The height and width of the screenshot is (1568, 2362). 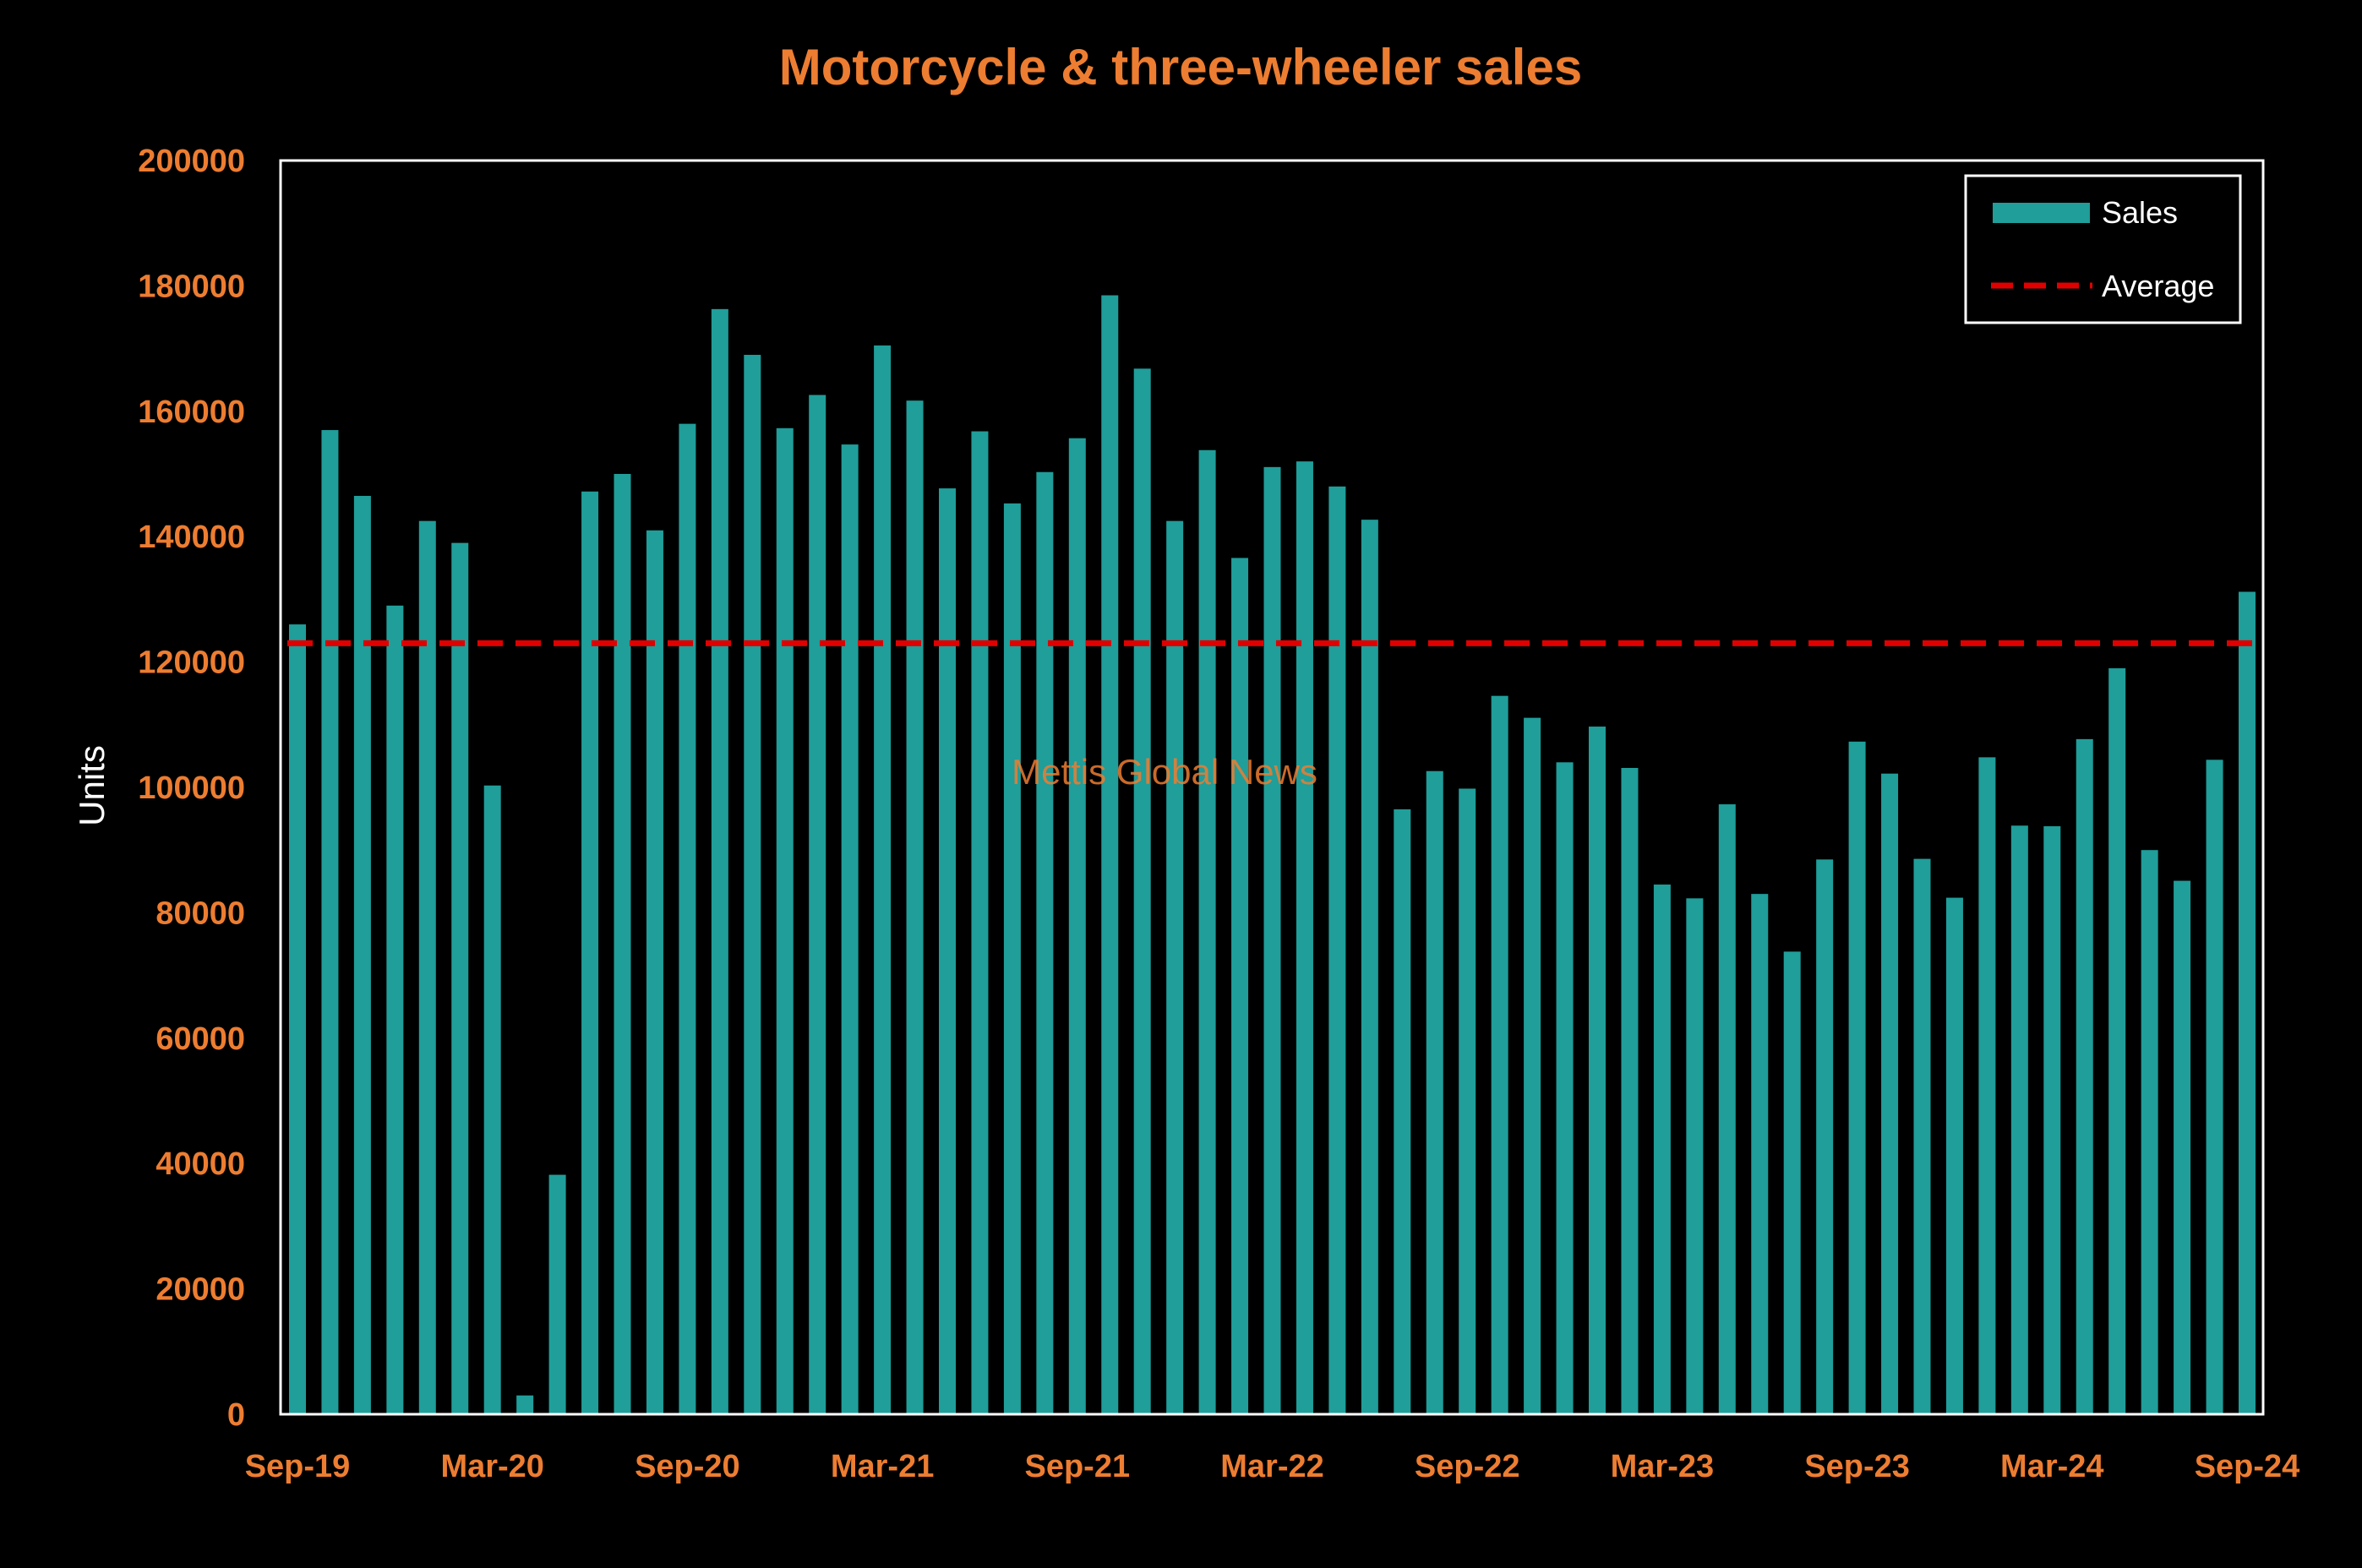 What do you see at coordinates (1467, 1466) in the screenshot?
I see `x-tick-label: Sep-22` at bounding box center [1467, 1466].